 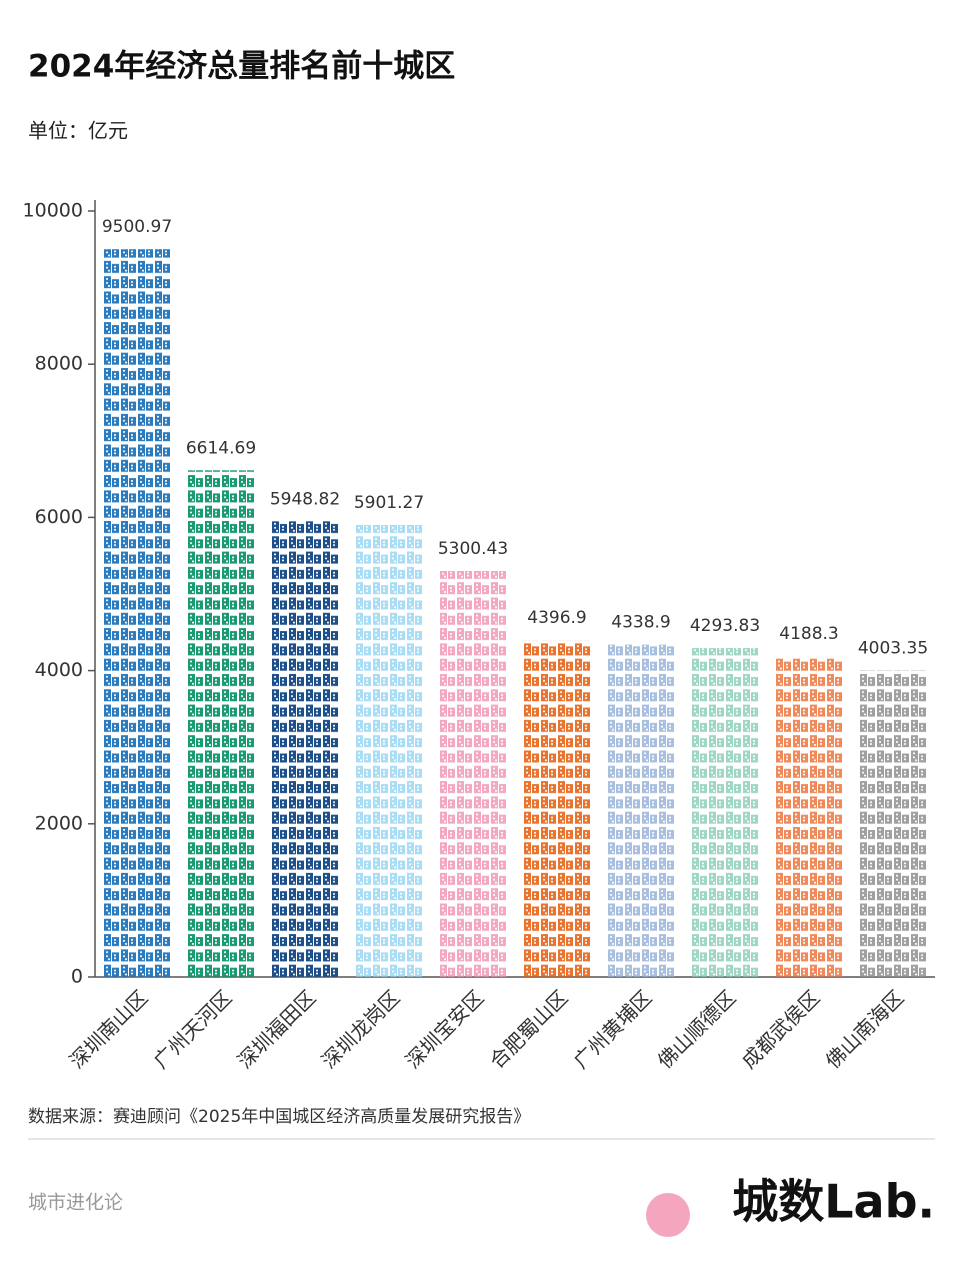 What do you see at coordinates (640, 623) in the screenshot?
I see `value-label: 4338.9` at bounding box center [640, 623].